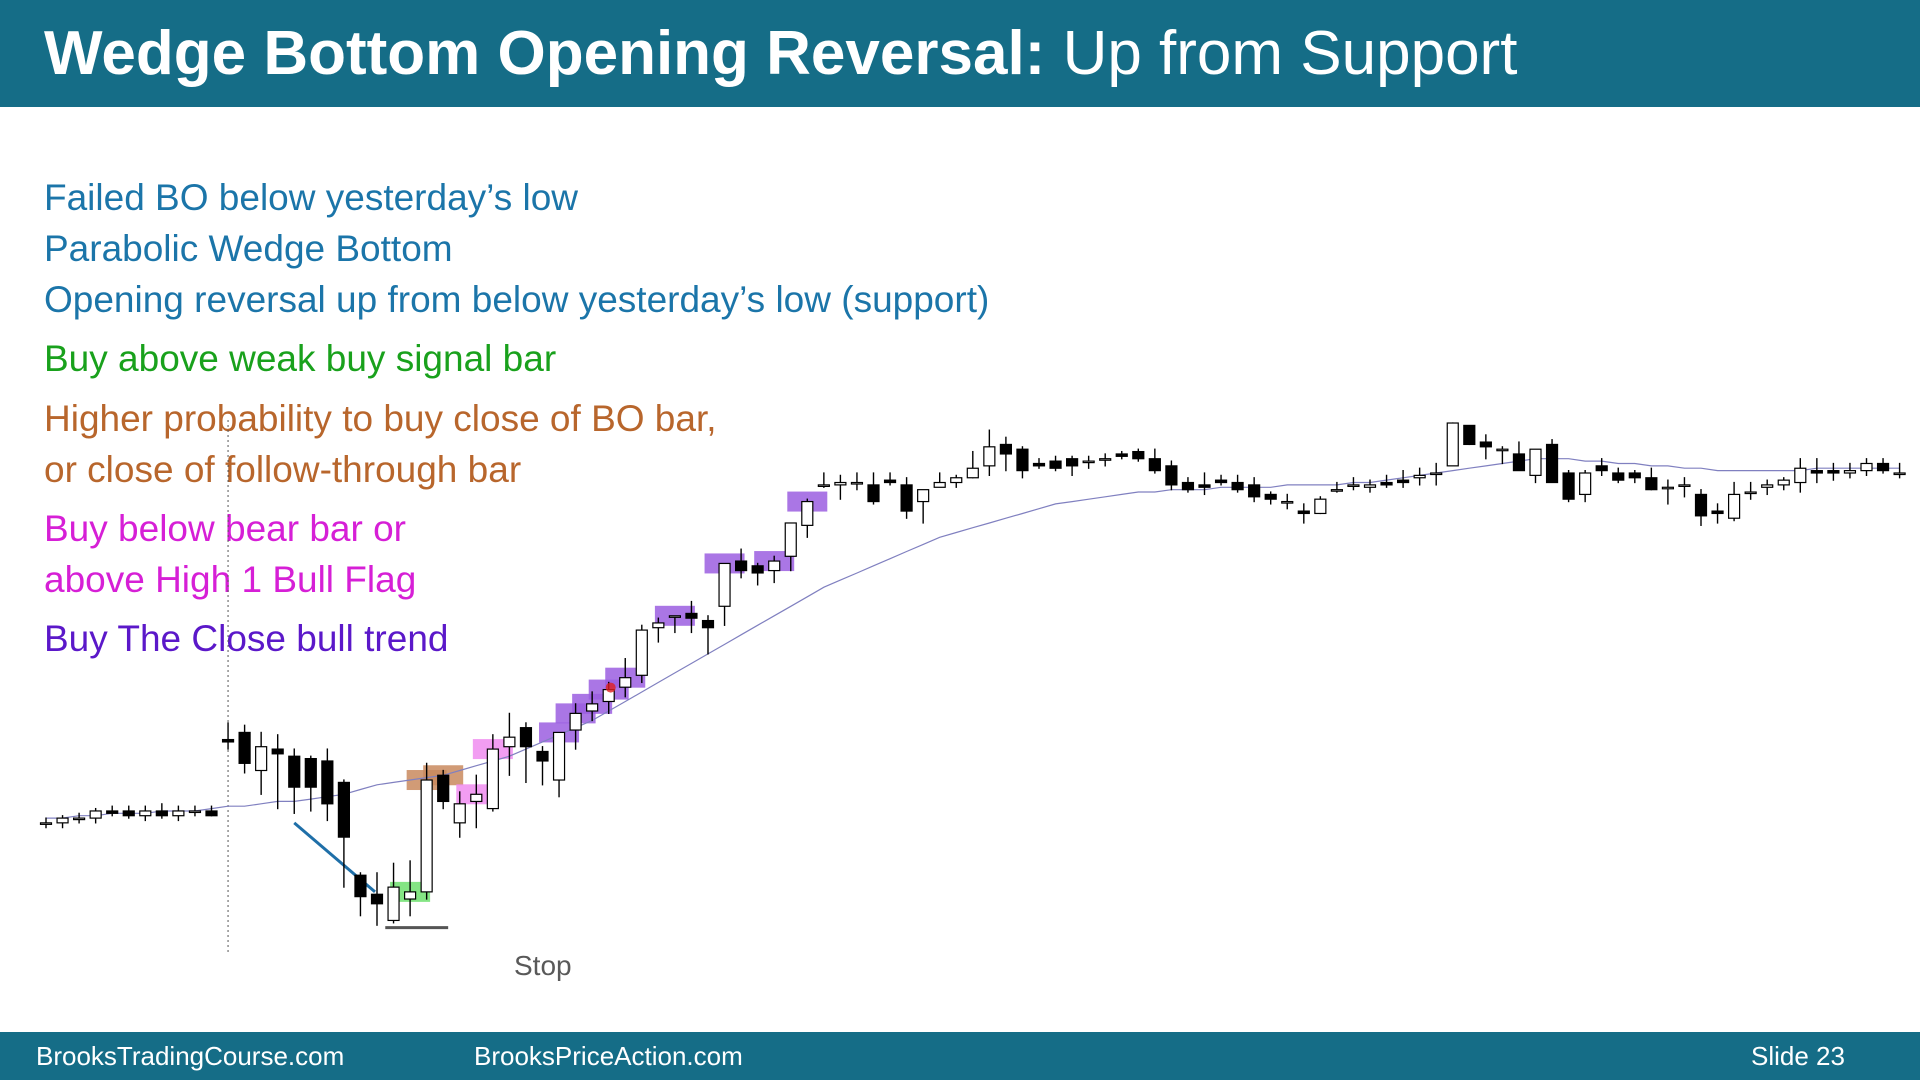 Image resolution: width=1920 pixels, height=1080 pixels. What do you see at coordinates (545, 53) in the screenshot?
I see `slide-title-bold: Wedge Bottom Opening Reversal:` at bounding box center [545, 53].